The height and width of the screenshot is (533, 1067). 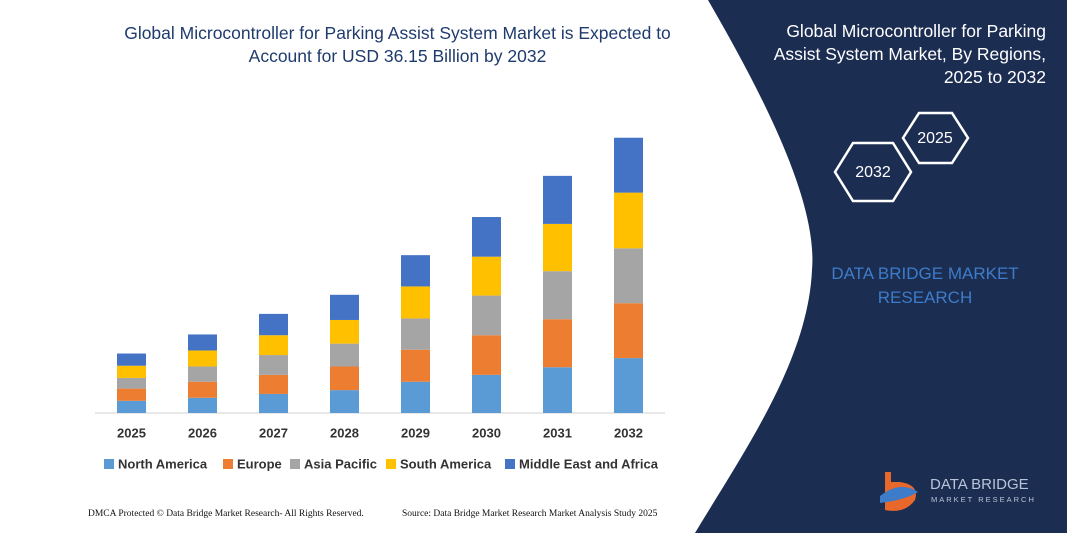 I want to click on hexagon-label: 2025, so click(x=935, y=138).